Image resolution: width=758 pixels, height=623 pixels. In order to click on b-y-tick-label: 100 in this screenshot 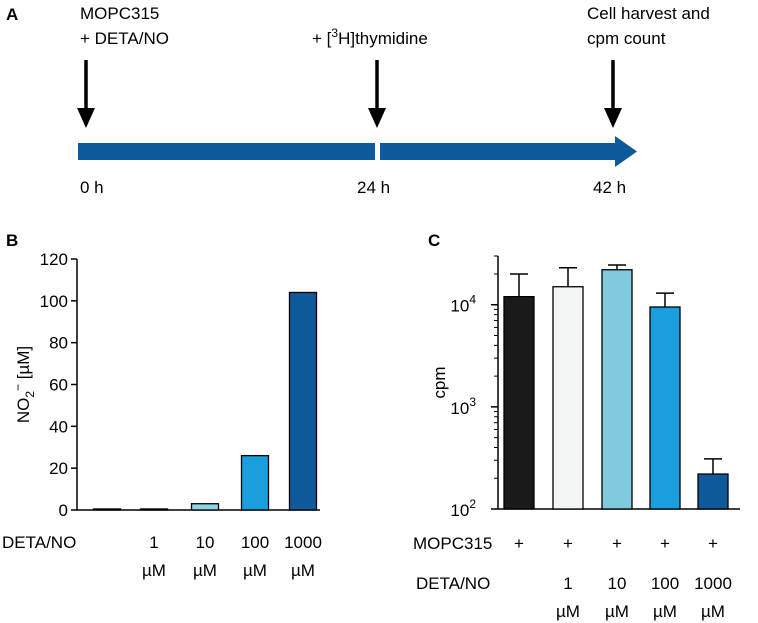, I will do `click(54, 301)`.